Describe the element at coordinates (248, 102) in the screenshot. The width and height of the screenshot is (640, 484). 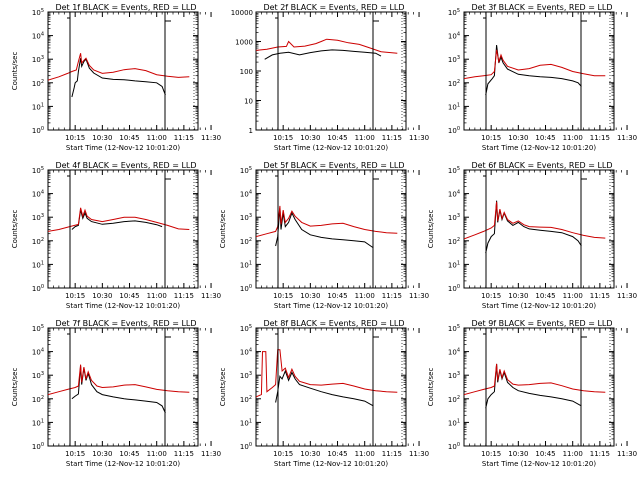
I see `y-tick-label: 10` at that location.